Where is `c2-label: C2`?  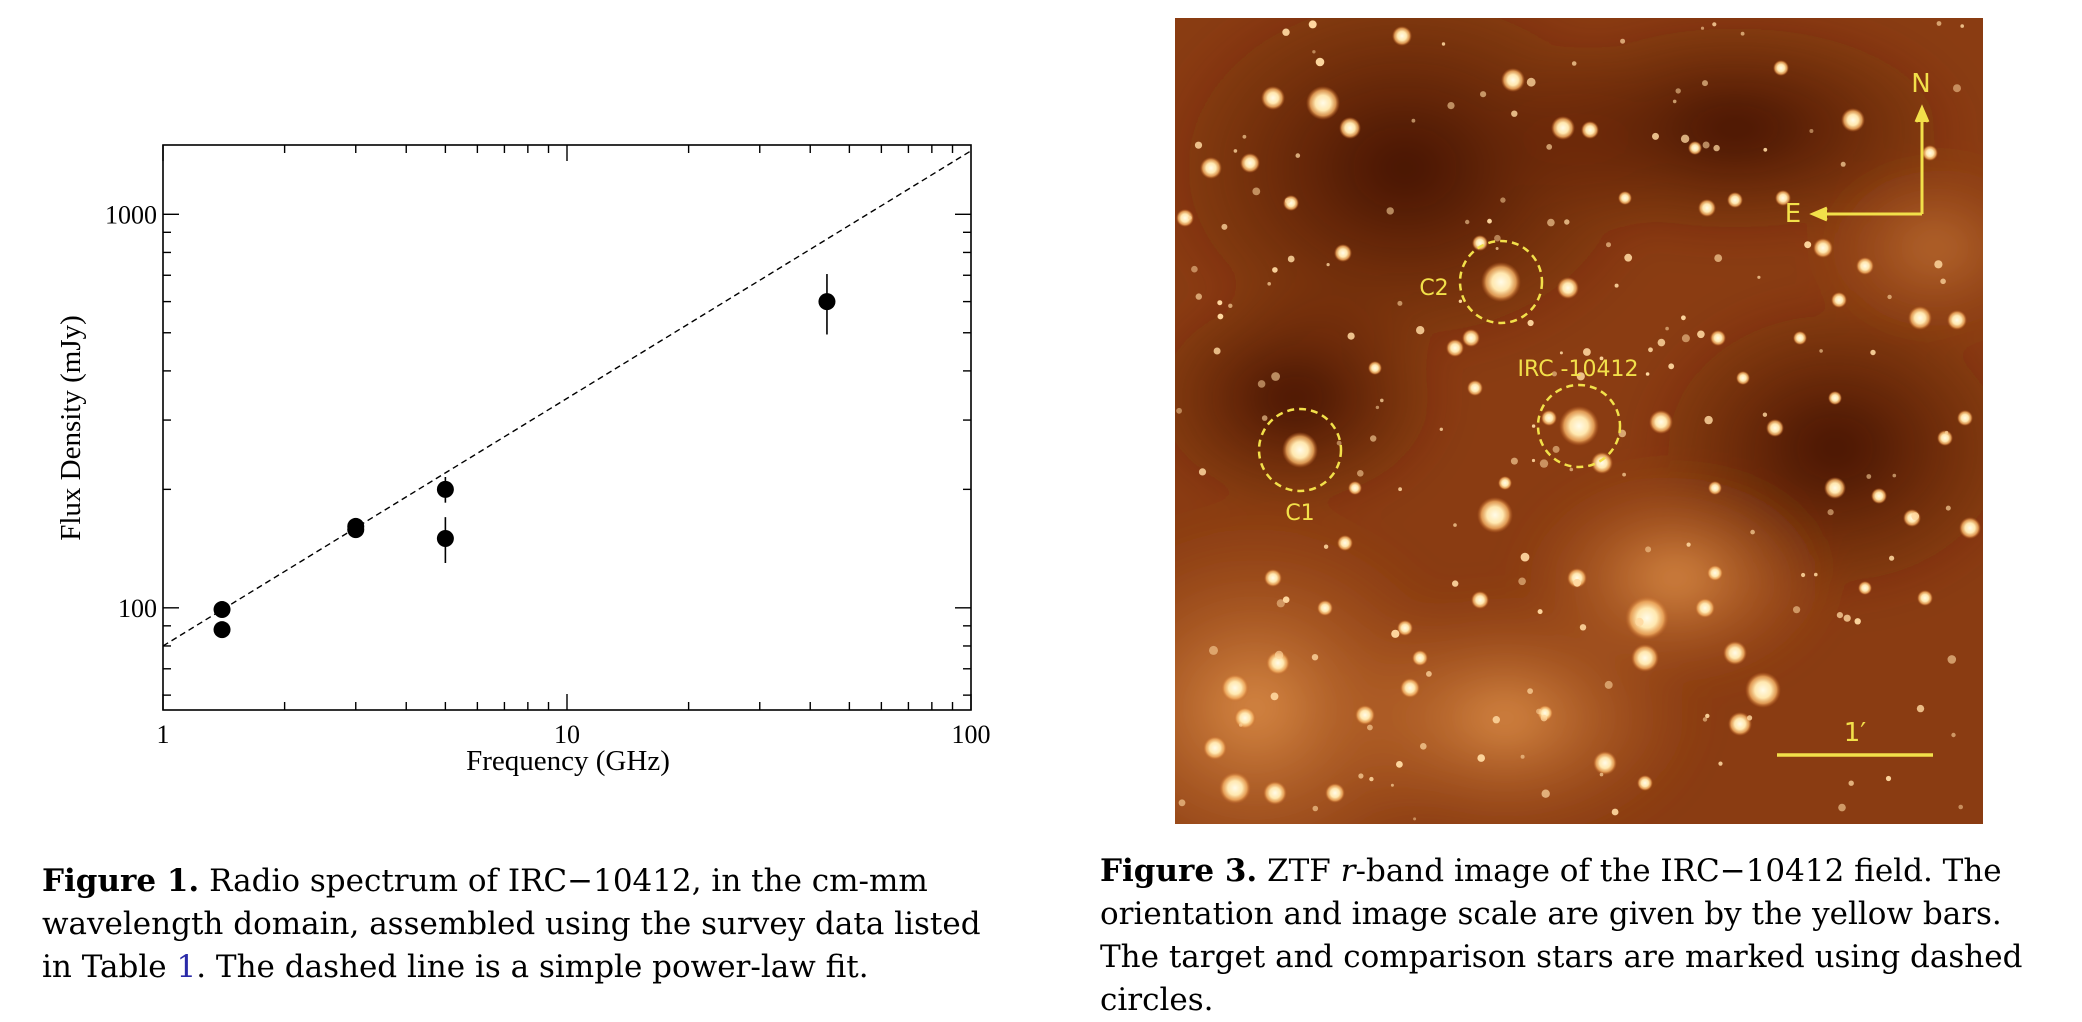
c2-label: C2 is located at coordinates (1433, 288).